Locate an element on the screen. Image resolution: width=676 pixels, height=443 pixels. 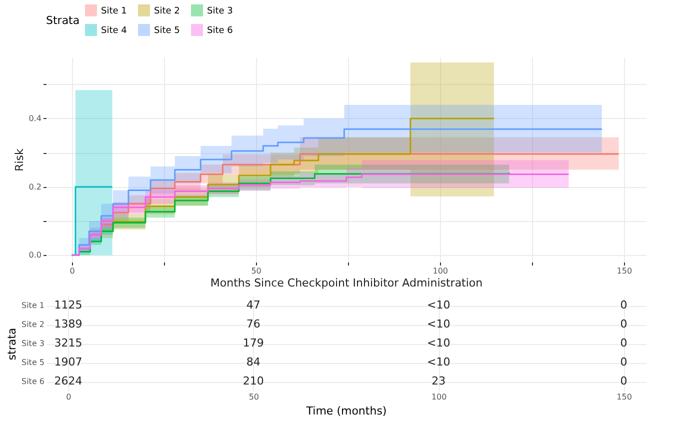
legend-label: Site 2 is located at coordinates (167, 11).